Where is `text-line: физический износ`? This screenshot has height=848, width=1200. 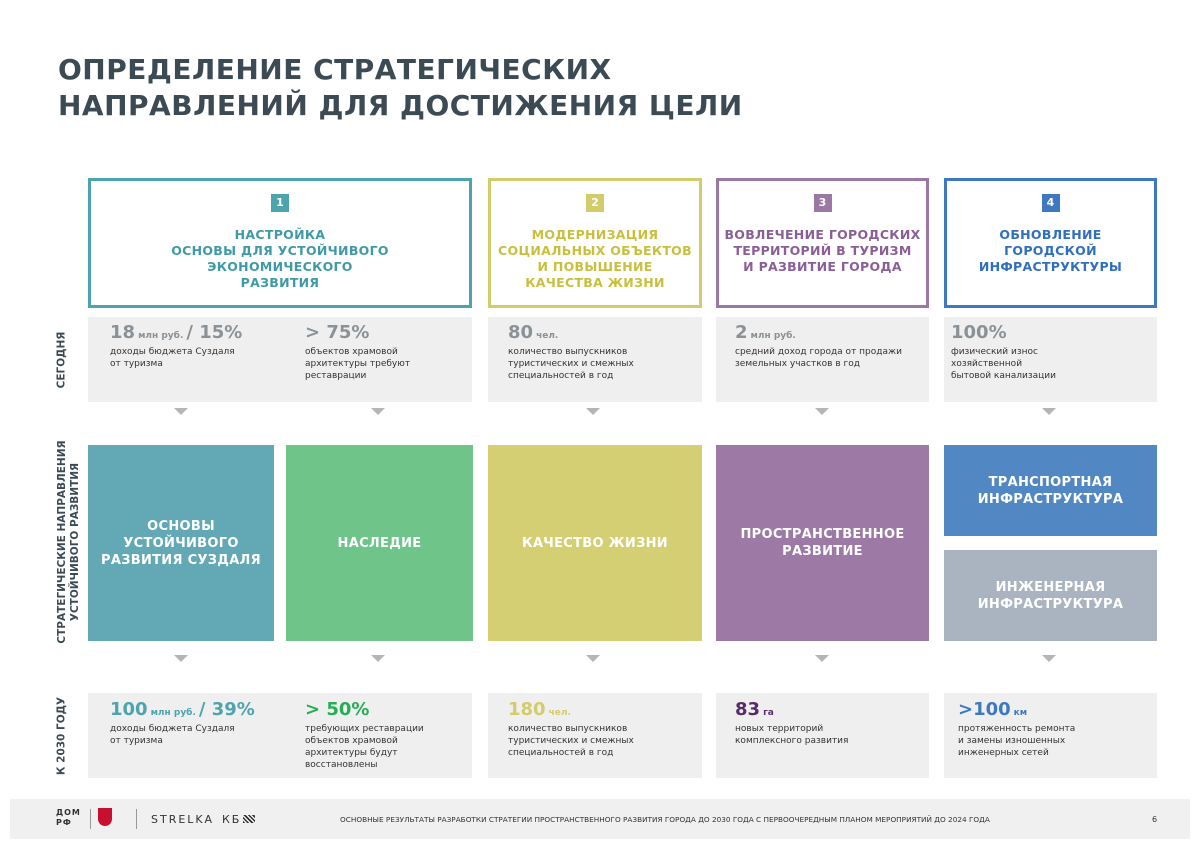
text-line: физический износ is located at coordinates (994, 352).